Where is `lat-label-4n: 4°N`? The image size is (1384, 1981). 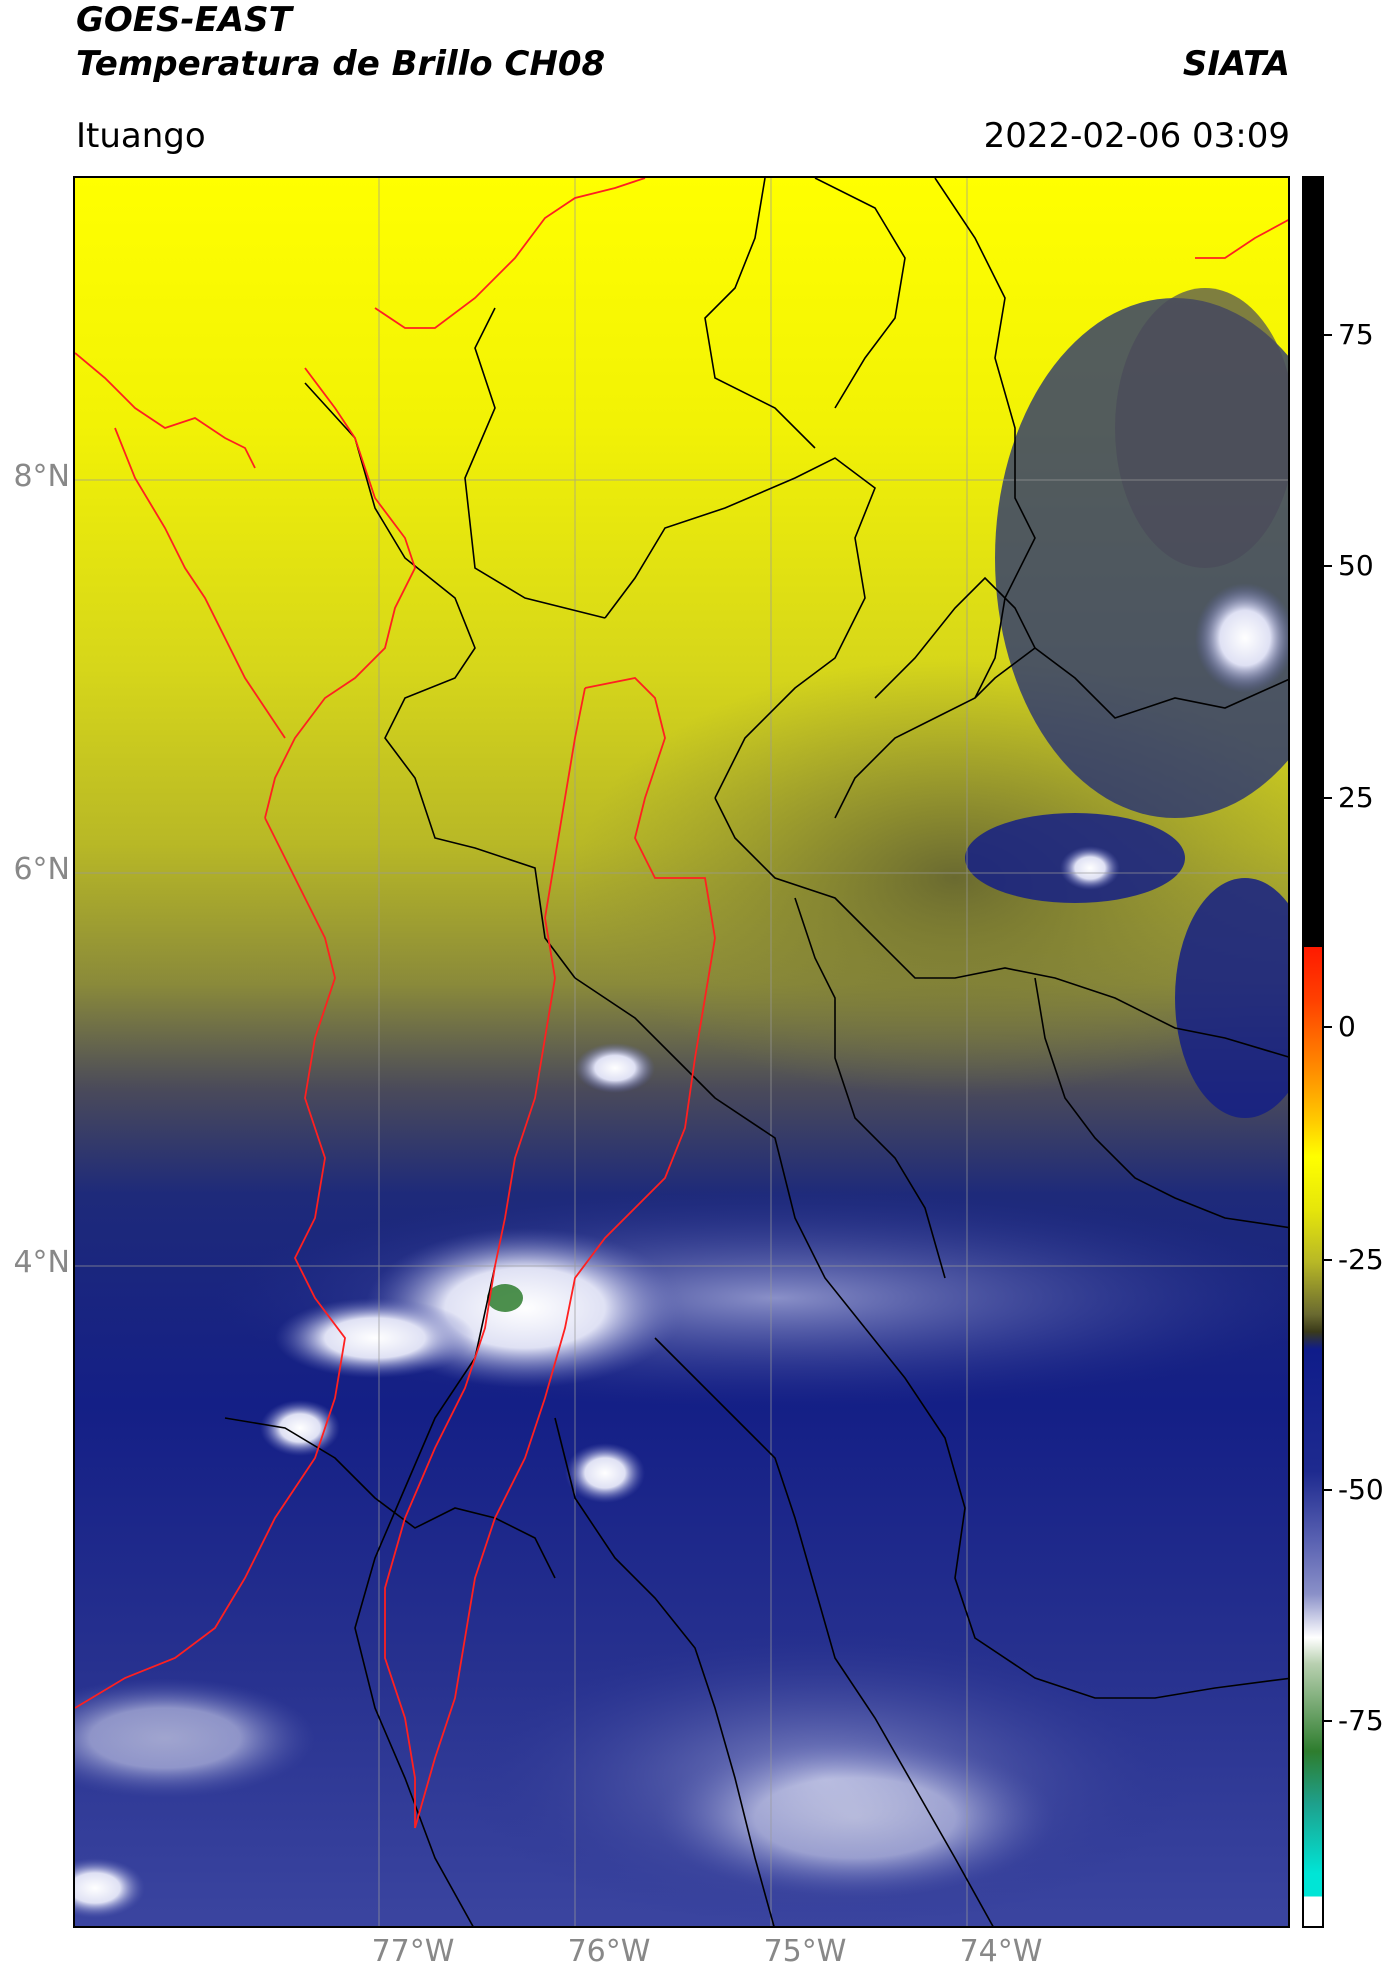 lat-label-4n: 4°N is located at coordinates (41, 1262).